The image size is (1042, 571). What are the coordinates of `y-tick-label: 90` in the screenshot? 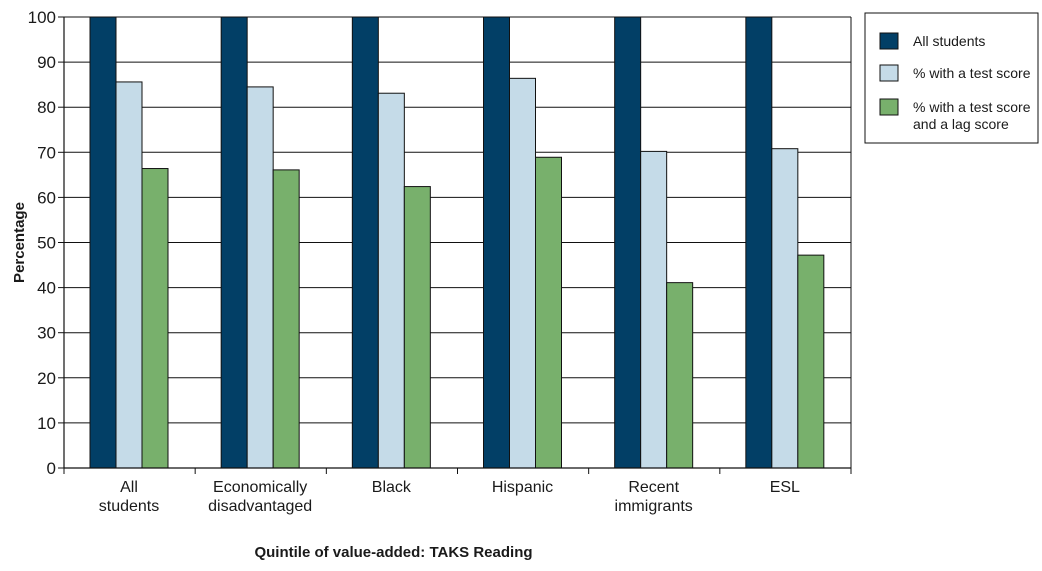 It's located at (46, 62).